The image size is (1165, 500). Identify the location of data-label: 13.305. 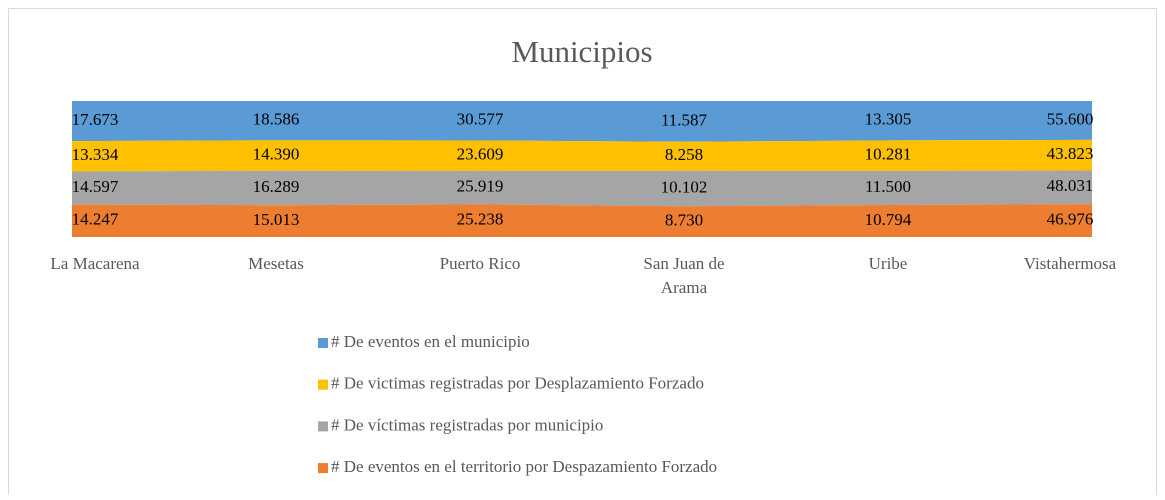
(888, 119).